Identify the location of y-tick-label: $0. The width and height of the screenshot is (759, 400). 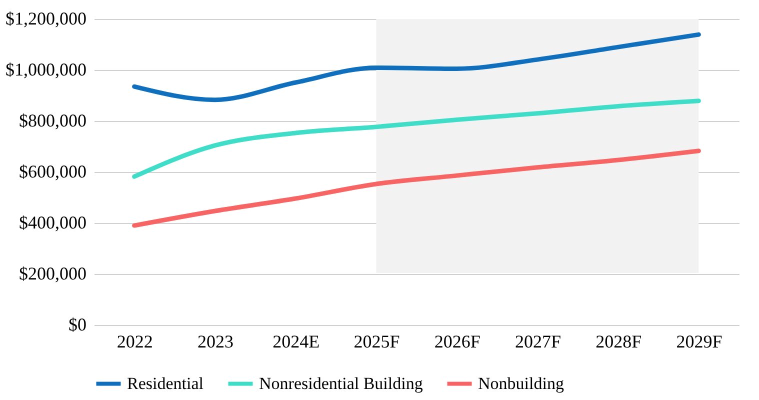
(77, 324).